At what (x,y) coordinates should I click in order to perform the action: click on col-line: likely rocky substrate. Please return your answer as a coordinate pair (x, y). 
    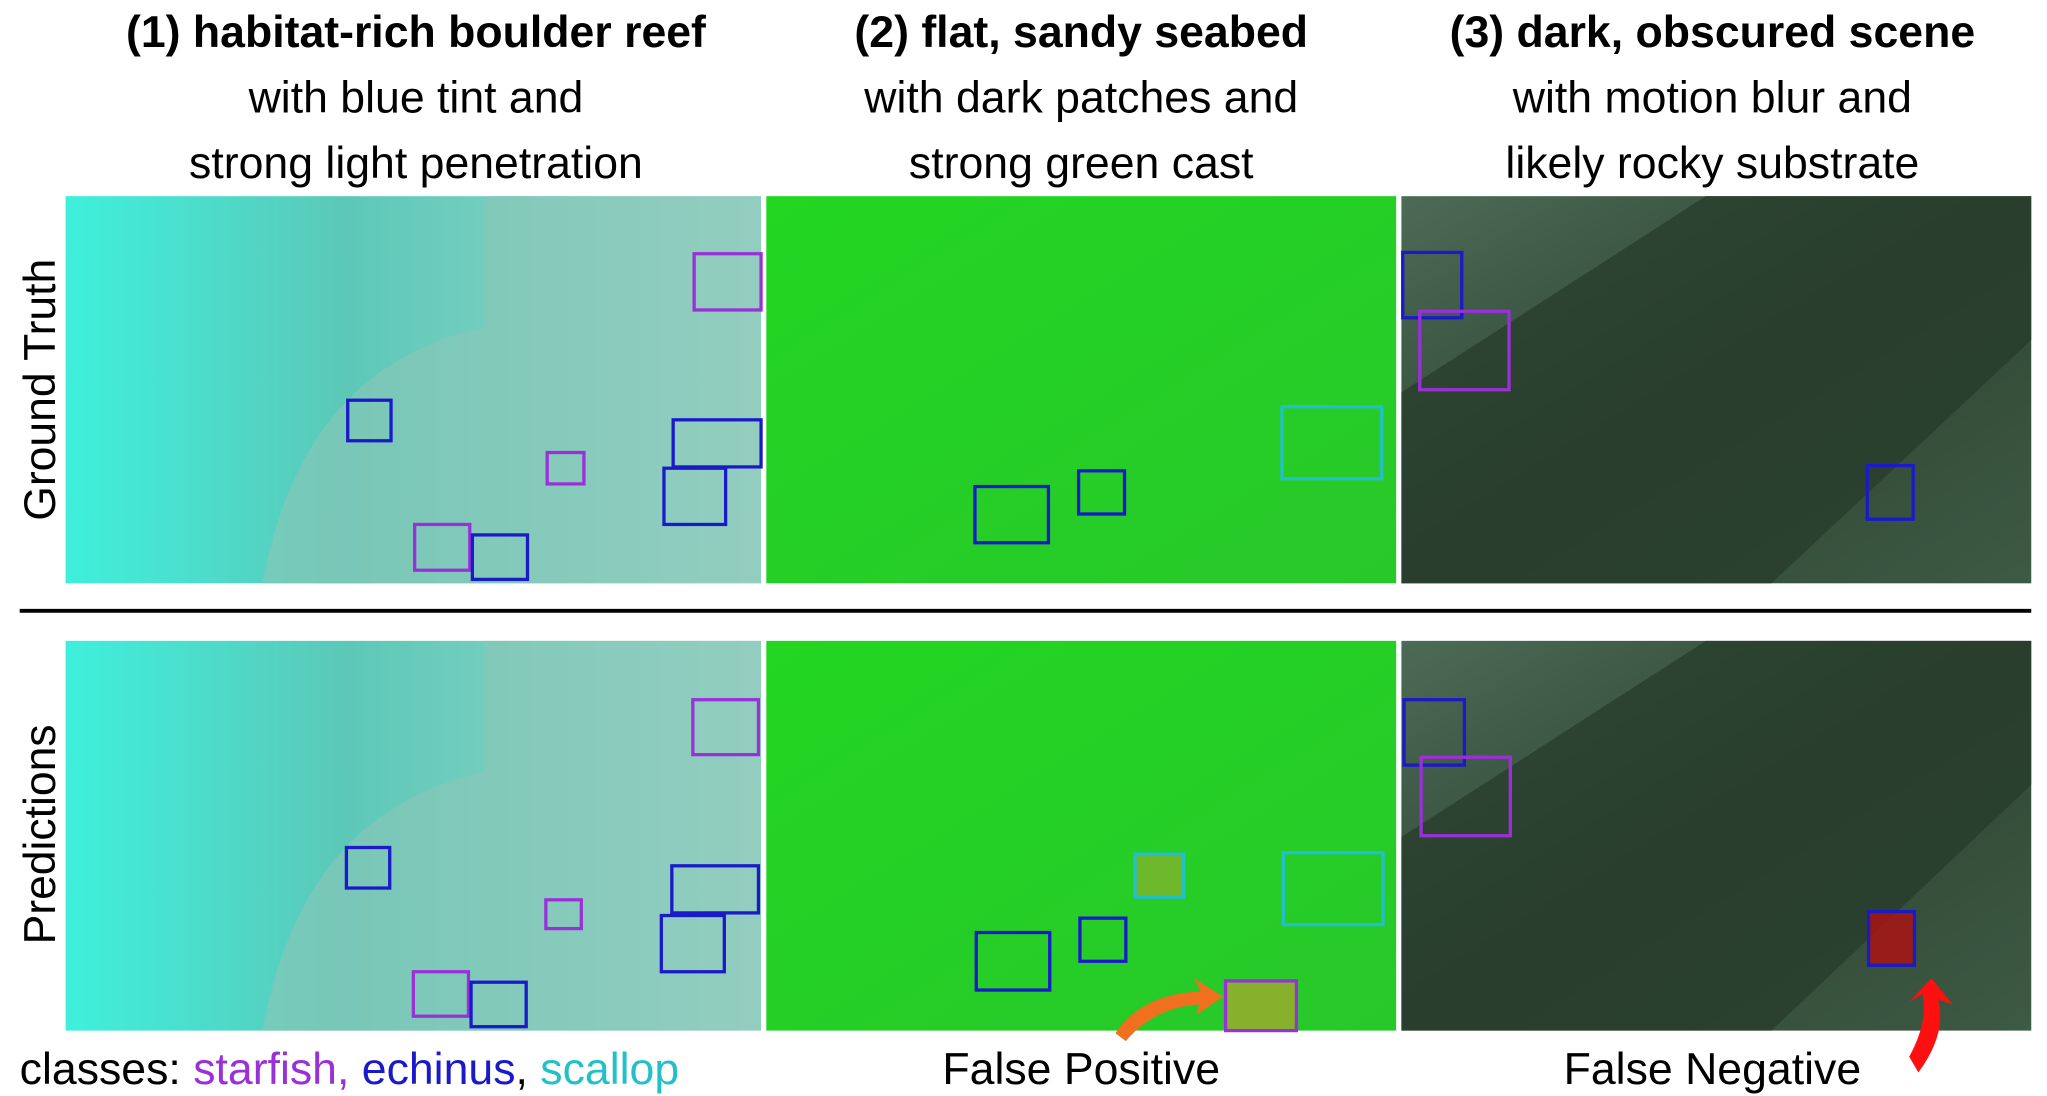
    Looking at the image, I should click on (1712, 163).